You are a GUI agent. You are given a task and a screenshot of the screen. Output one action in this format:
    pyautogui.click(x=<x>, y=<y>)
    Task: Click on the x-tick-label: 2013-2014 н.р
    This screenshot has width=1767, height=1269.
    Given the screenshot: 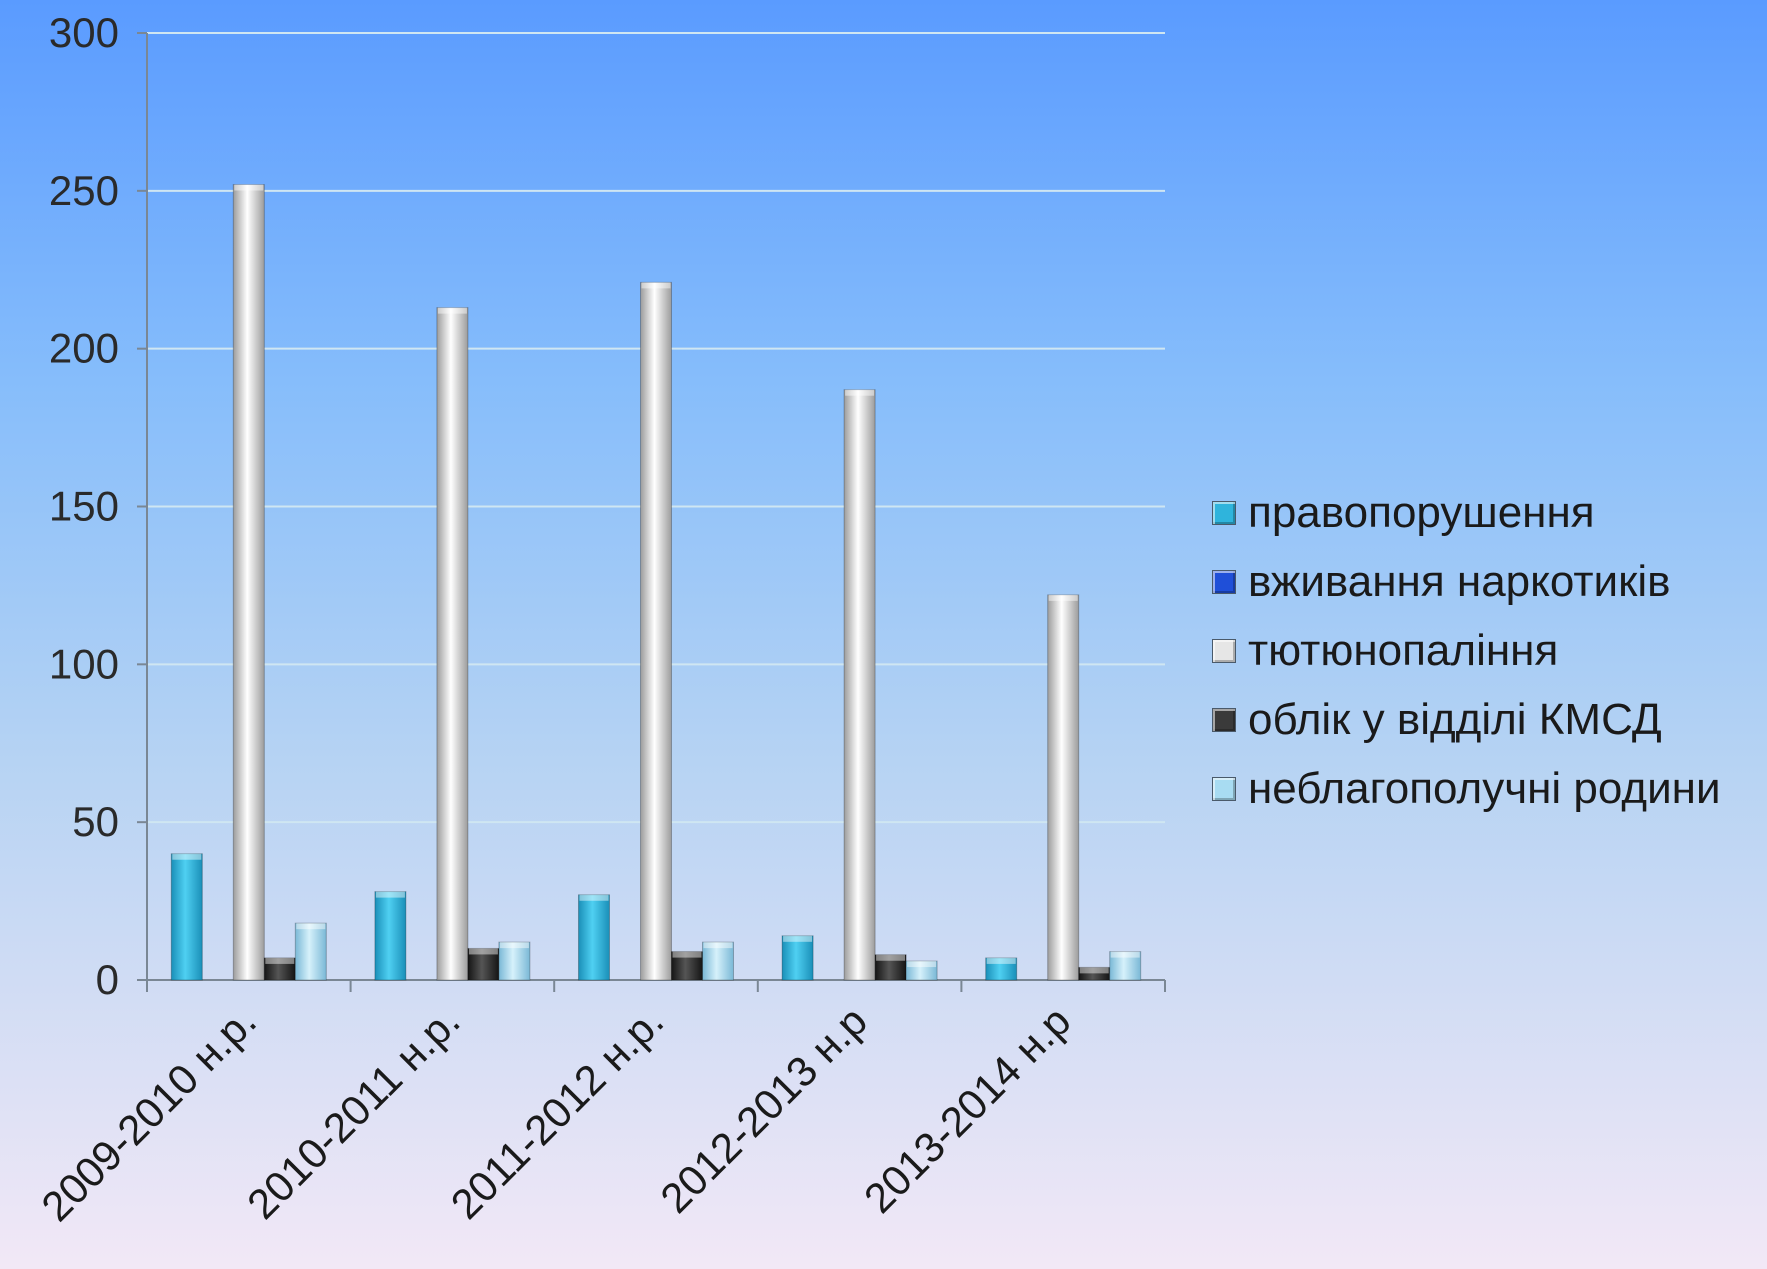 What is the action you would take?
    pyautogui.click(x=967, y=1109)
    